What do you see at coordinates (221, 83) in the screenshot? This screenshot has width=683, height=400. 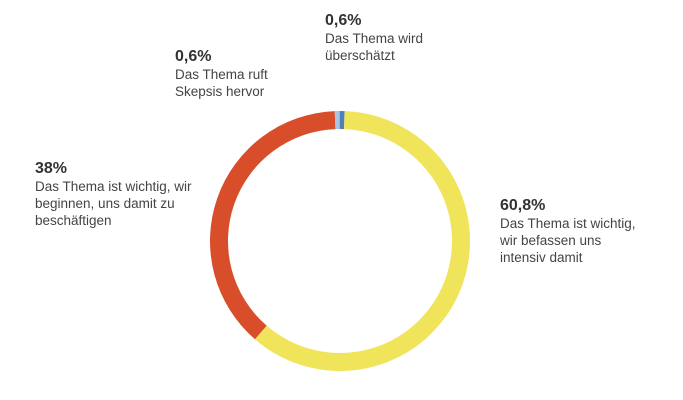 I see `category-label: Das Thema ruft Skepsis hervor` at bounding box center [221, 83].